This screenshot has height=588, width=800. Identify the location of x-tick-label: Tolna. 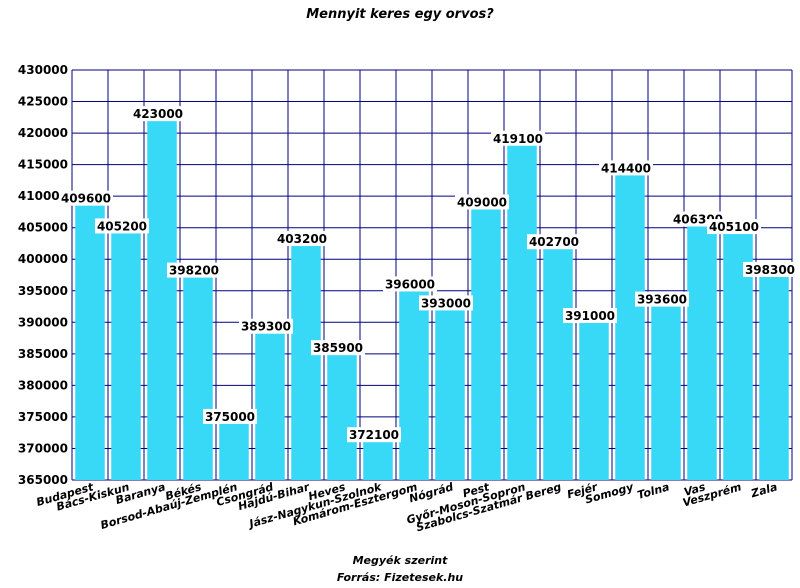
(653, 491).